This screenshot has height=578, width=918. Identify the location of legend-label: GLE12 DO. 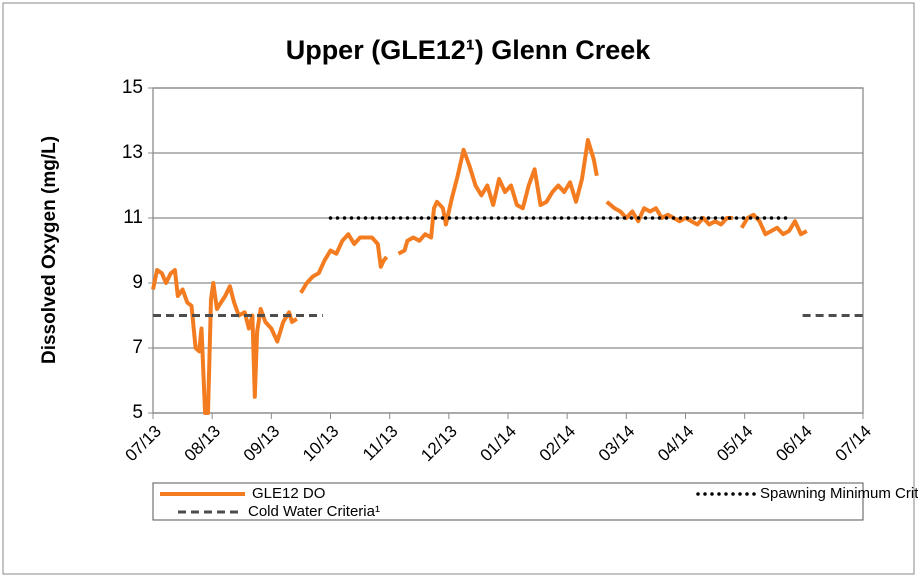
(288, 493).